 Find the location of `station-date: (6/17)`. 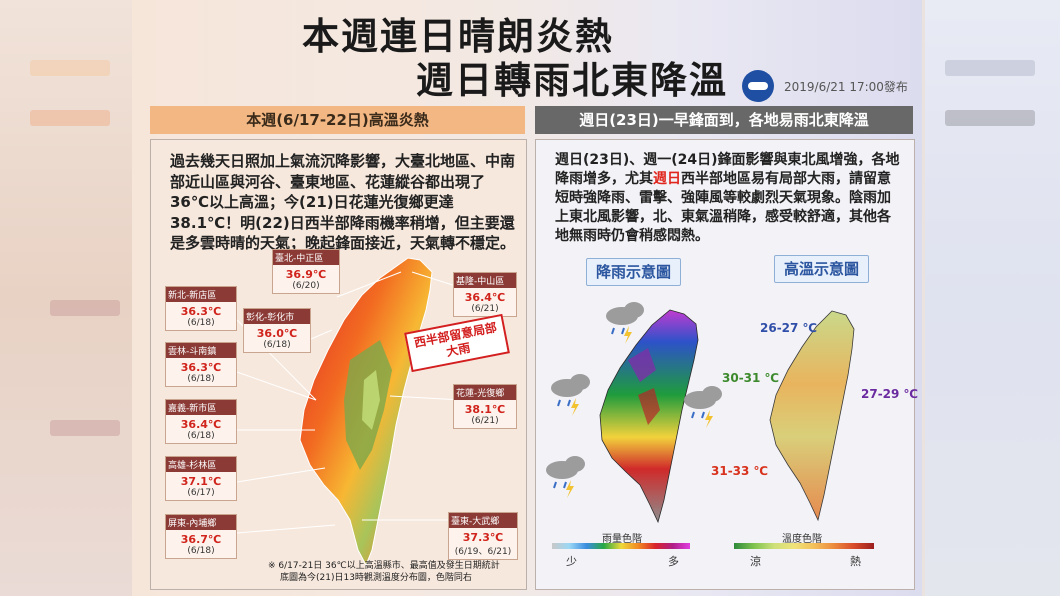

station-date: (6/17) is located at coordinates (201, 493).